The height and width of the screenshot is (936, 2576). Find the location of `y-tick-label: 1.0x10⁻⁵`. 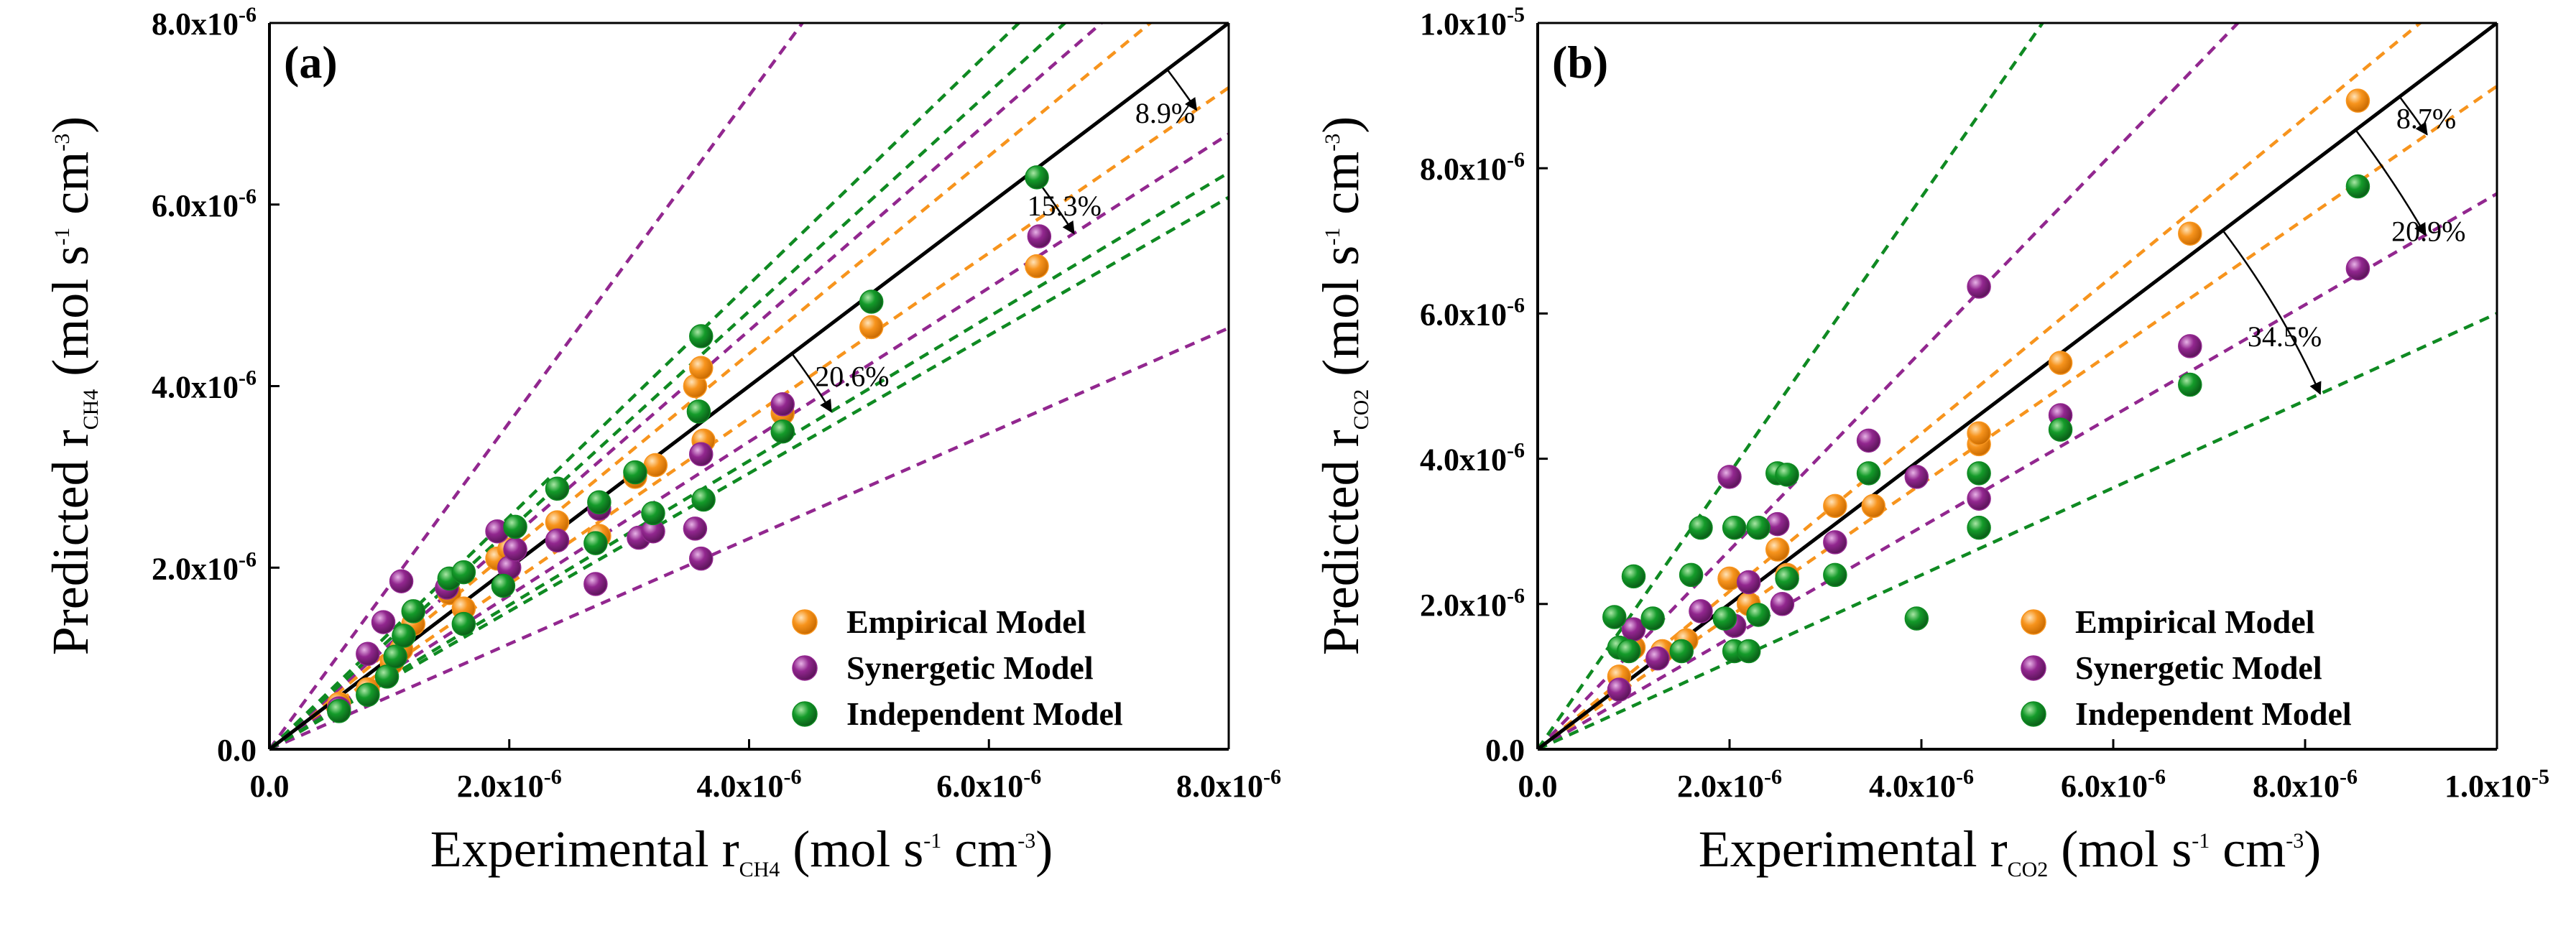

y-tick-label: 1.0x10⁻⁵ is located at coordinates (1473, 22).